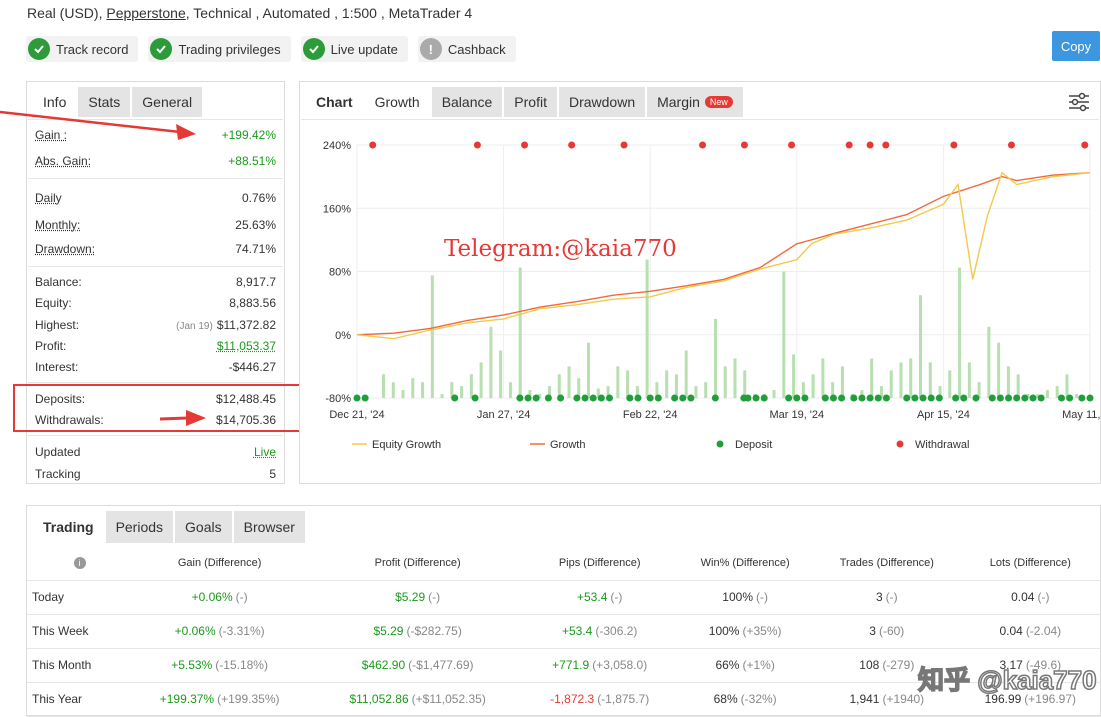  What do you see at coordinates (313, 49) in the screenshot?
I see `check-icon` at bounding box center [313, 49].